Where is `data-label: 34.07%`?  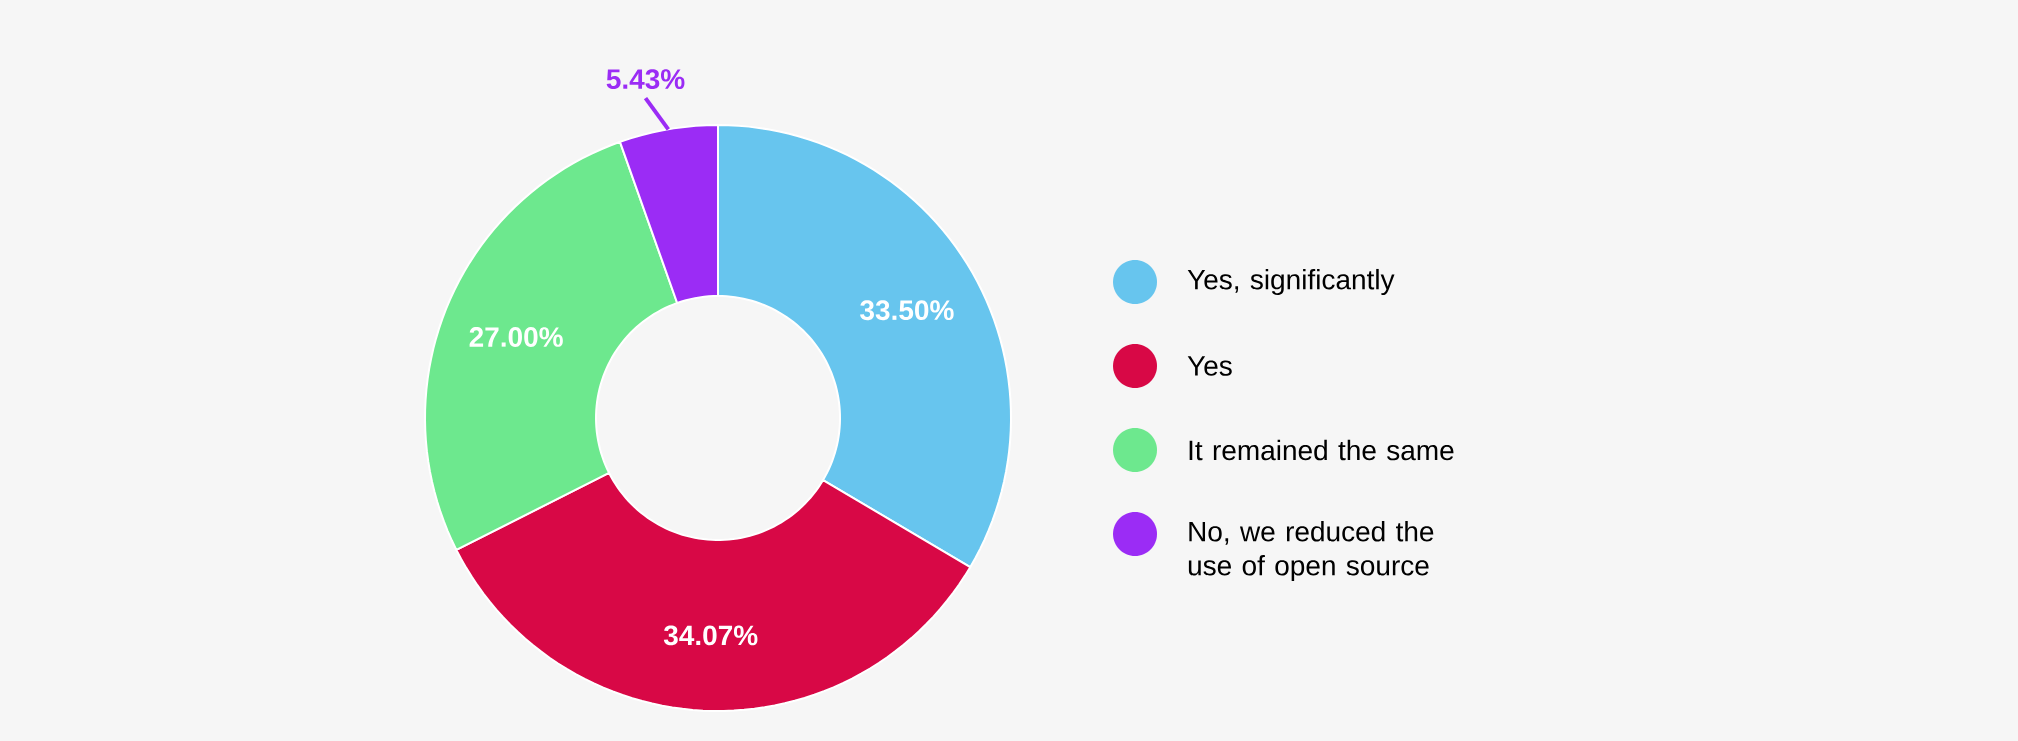 data-label: 34.07% is located at coordinates (710, 635).